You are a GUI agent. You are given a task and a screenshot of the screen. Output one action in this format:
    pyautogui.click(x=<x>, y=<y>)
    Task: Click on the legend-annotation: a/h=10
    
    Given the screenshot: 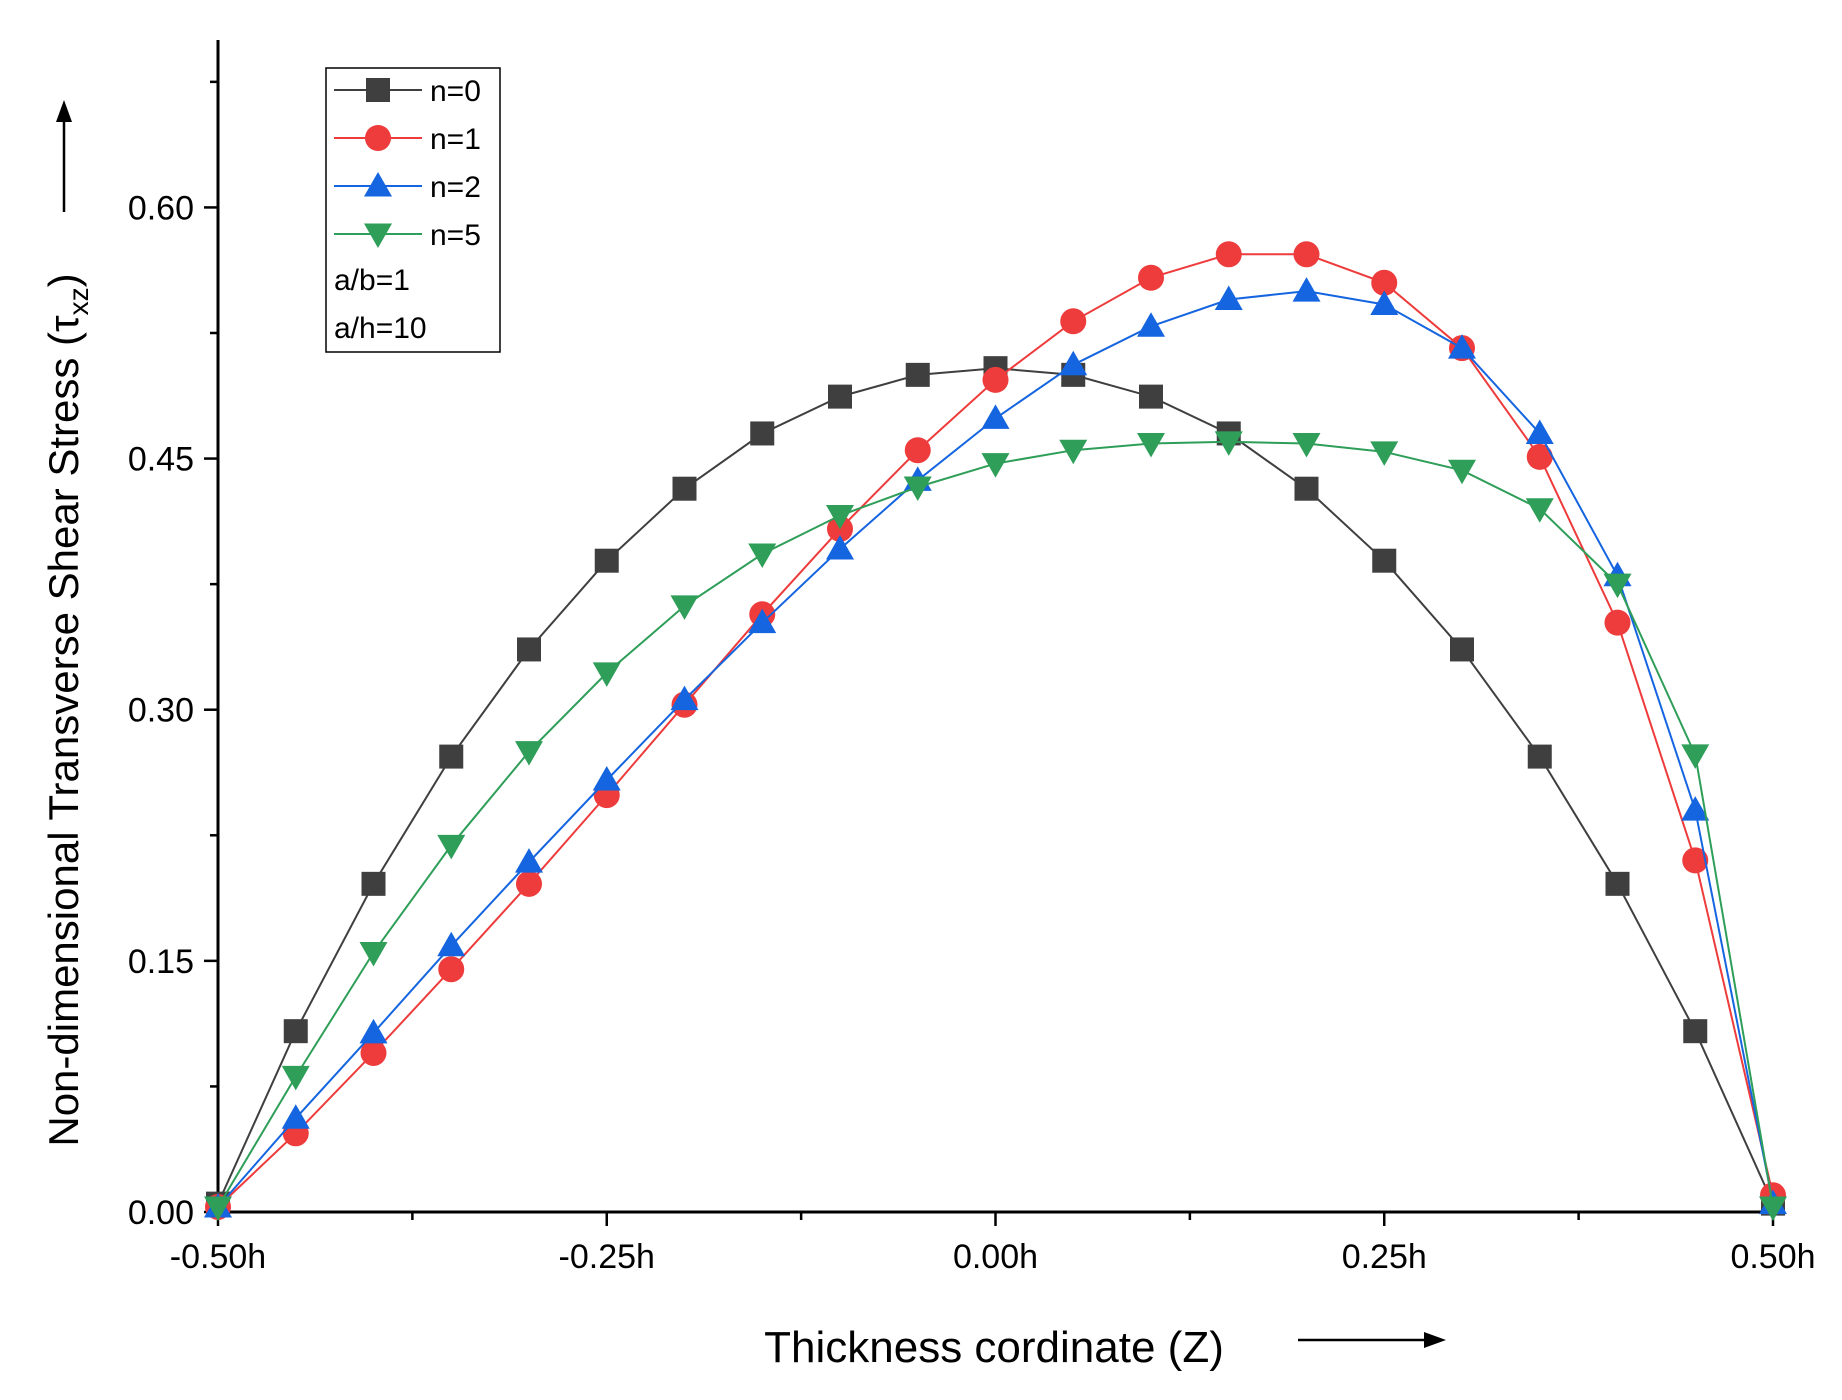 What is the action you would take?
    pyautogui.click(x=380, y=328)
    